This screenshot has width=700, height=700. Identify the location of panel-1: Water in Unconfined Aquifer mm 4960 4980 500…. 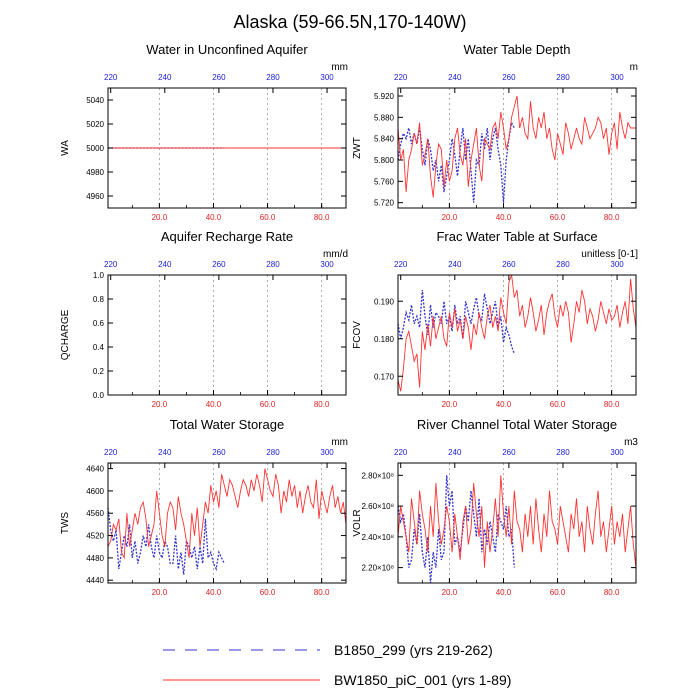
(204, 132).